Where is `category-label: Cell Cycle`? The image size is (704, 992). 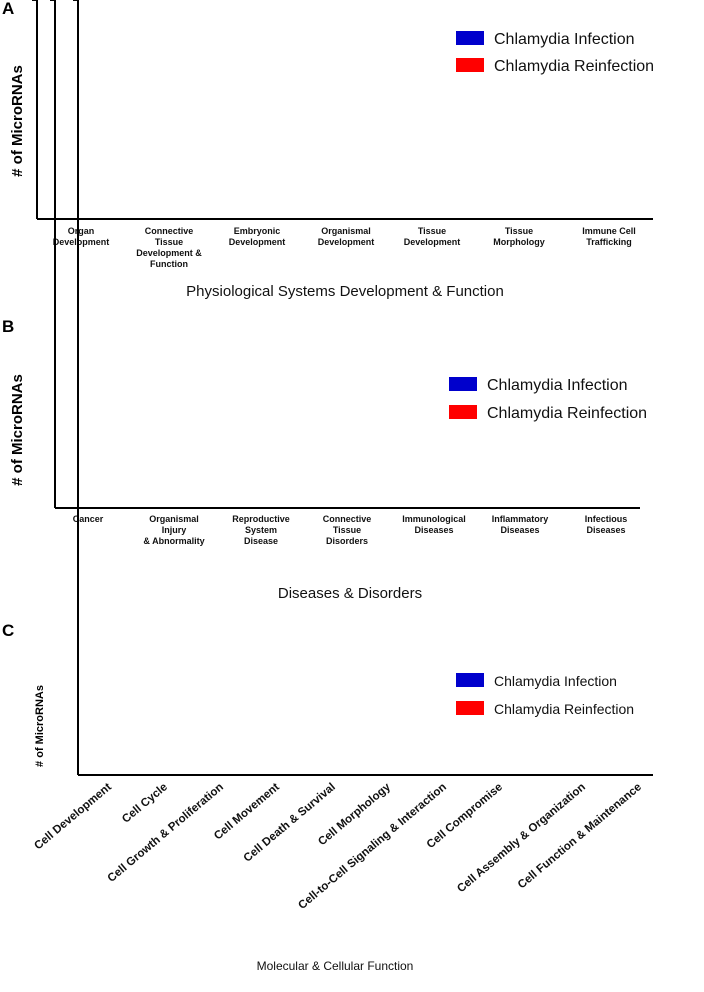
category-label: Cell Cycle is located at coordinates (145, 803).